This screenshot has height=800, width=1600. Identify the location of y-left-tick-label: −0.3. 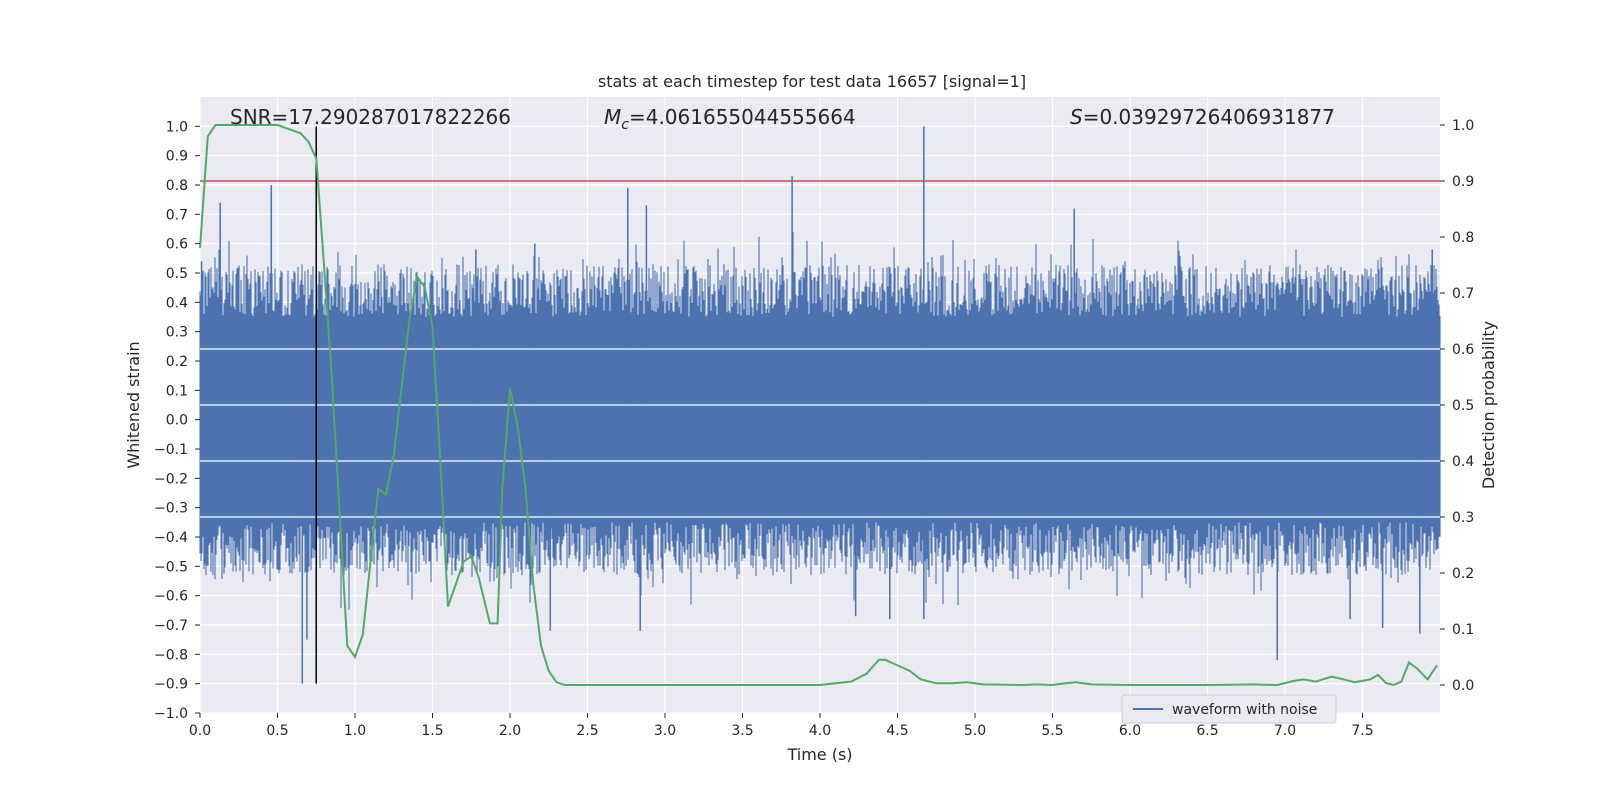
(171, 509).